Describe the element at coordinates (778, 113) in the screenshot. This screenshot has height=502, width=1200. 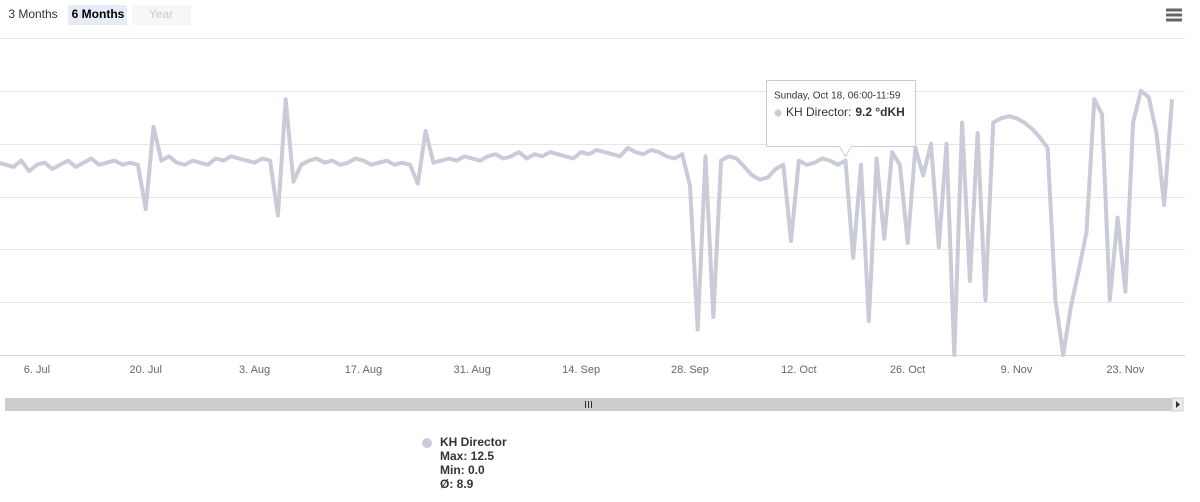
I see `tooltip-marker` at that location.